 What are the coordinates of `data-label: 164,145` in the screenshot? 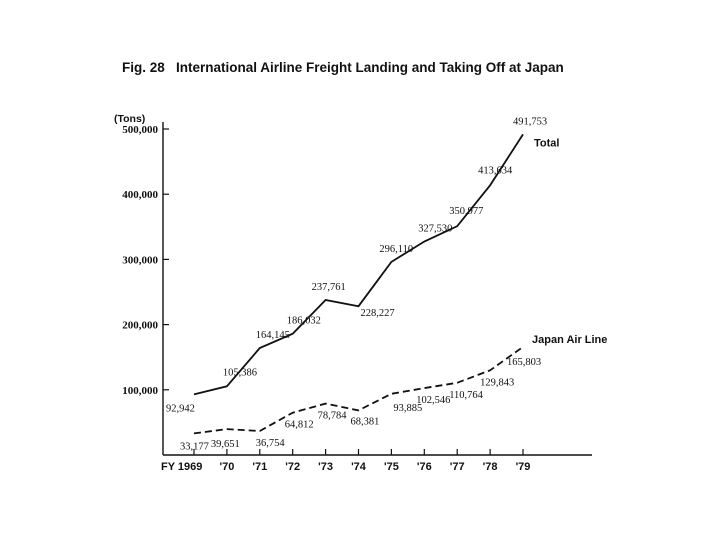 It's located at (273, 335).